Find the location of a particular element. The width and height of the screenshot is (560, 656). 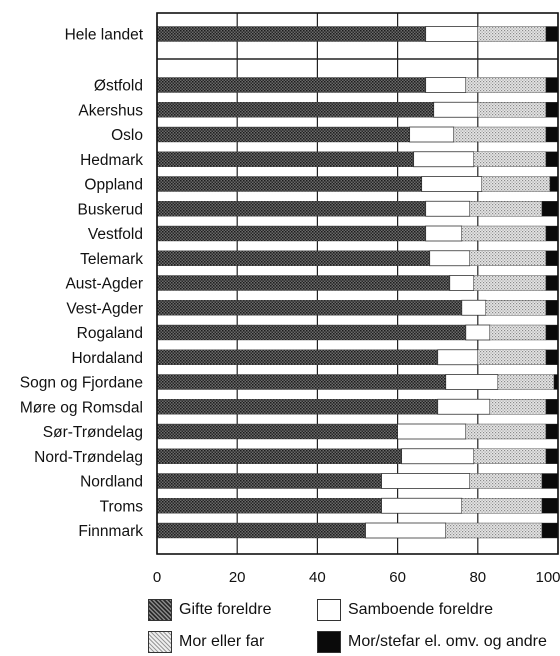

bar-akershus-gifte-foreldre is located at coordinates (295, 110).